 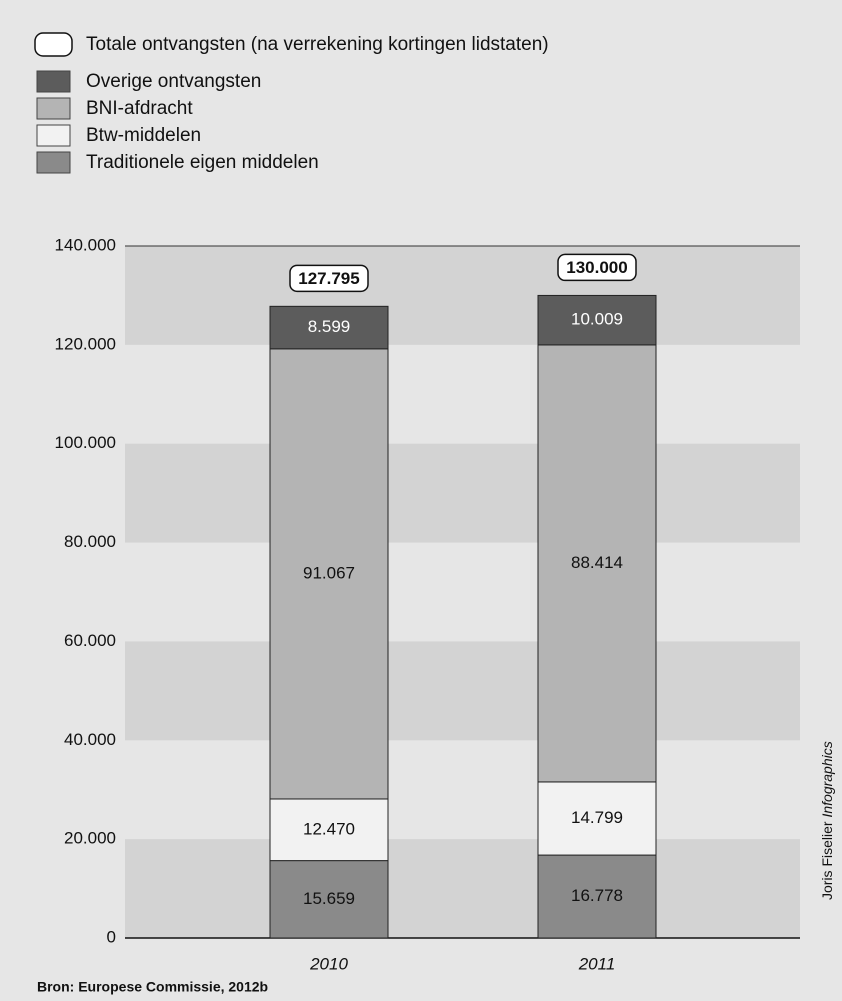 I want to click on data-label: 14.799, so click(x=597, y=817).